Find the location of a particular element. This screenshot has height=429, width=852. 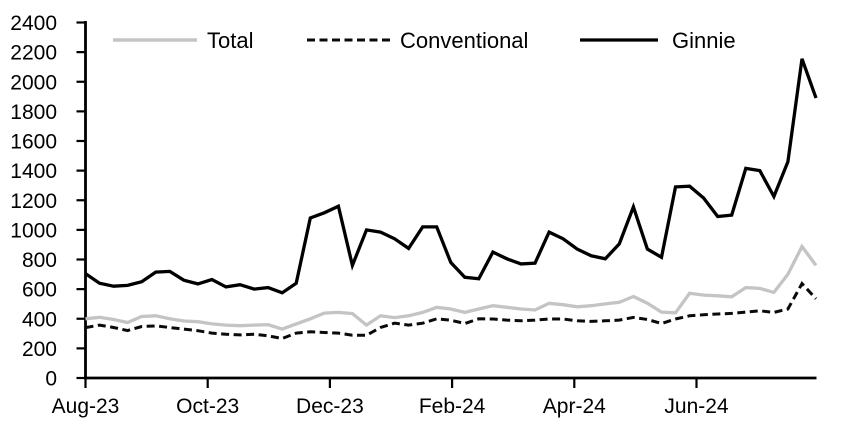

x-axis-ticks is located at coordinates (391, 383).